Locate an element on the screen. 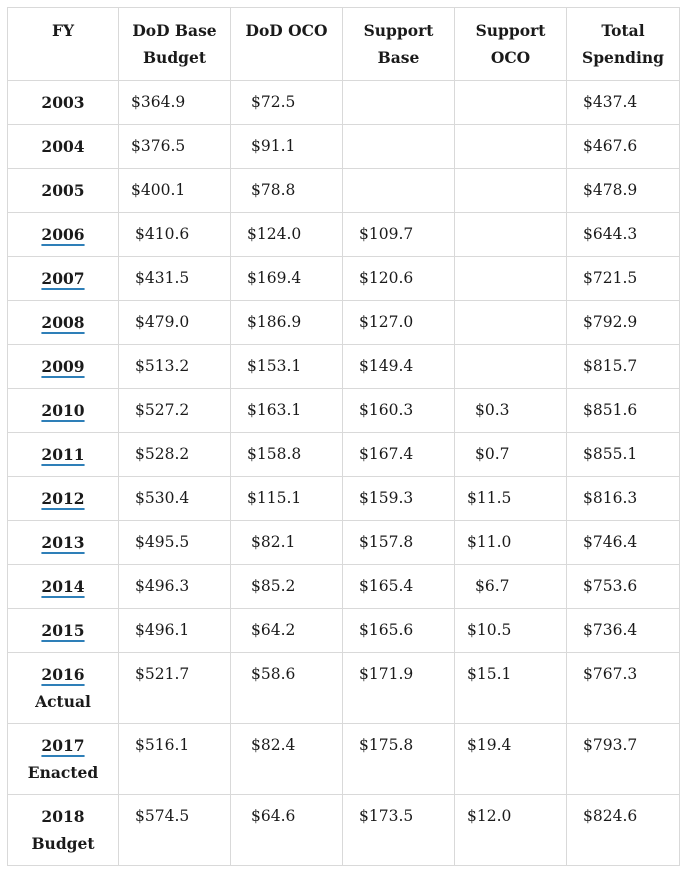 The image size is (687, 873). fy-cell: 2005 is located at coordinates (63, 190).